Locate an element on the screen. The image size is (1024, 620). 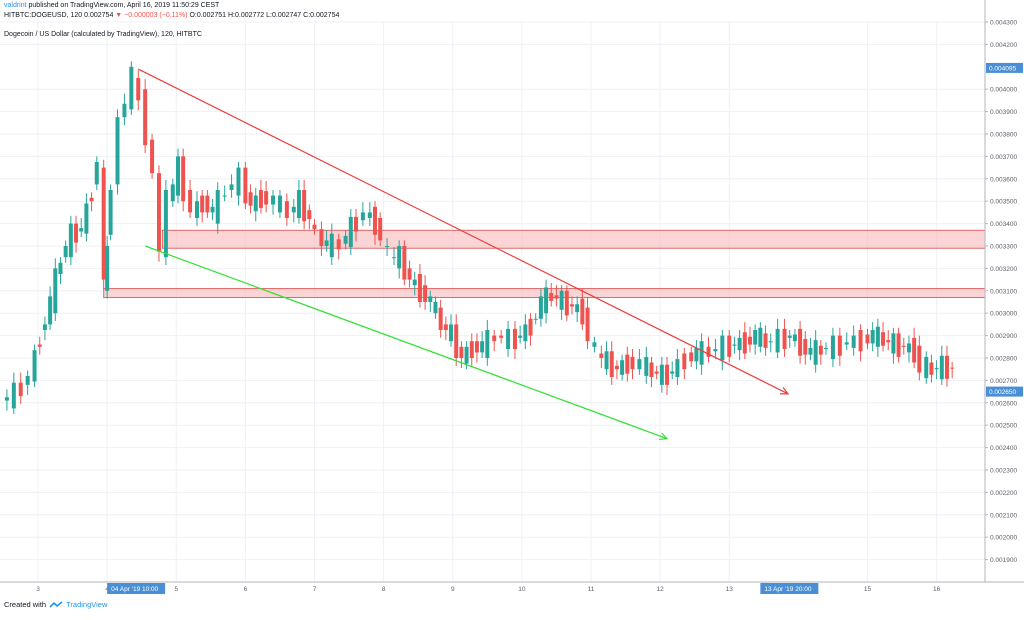
low-label: L: is located at coordinates (269, 15).